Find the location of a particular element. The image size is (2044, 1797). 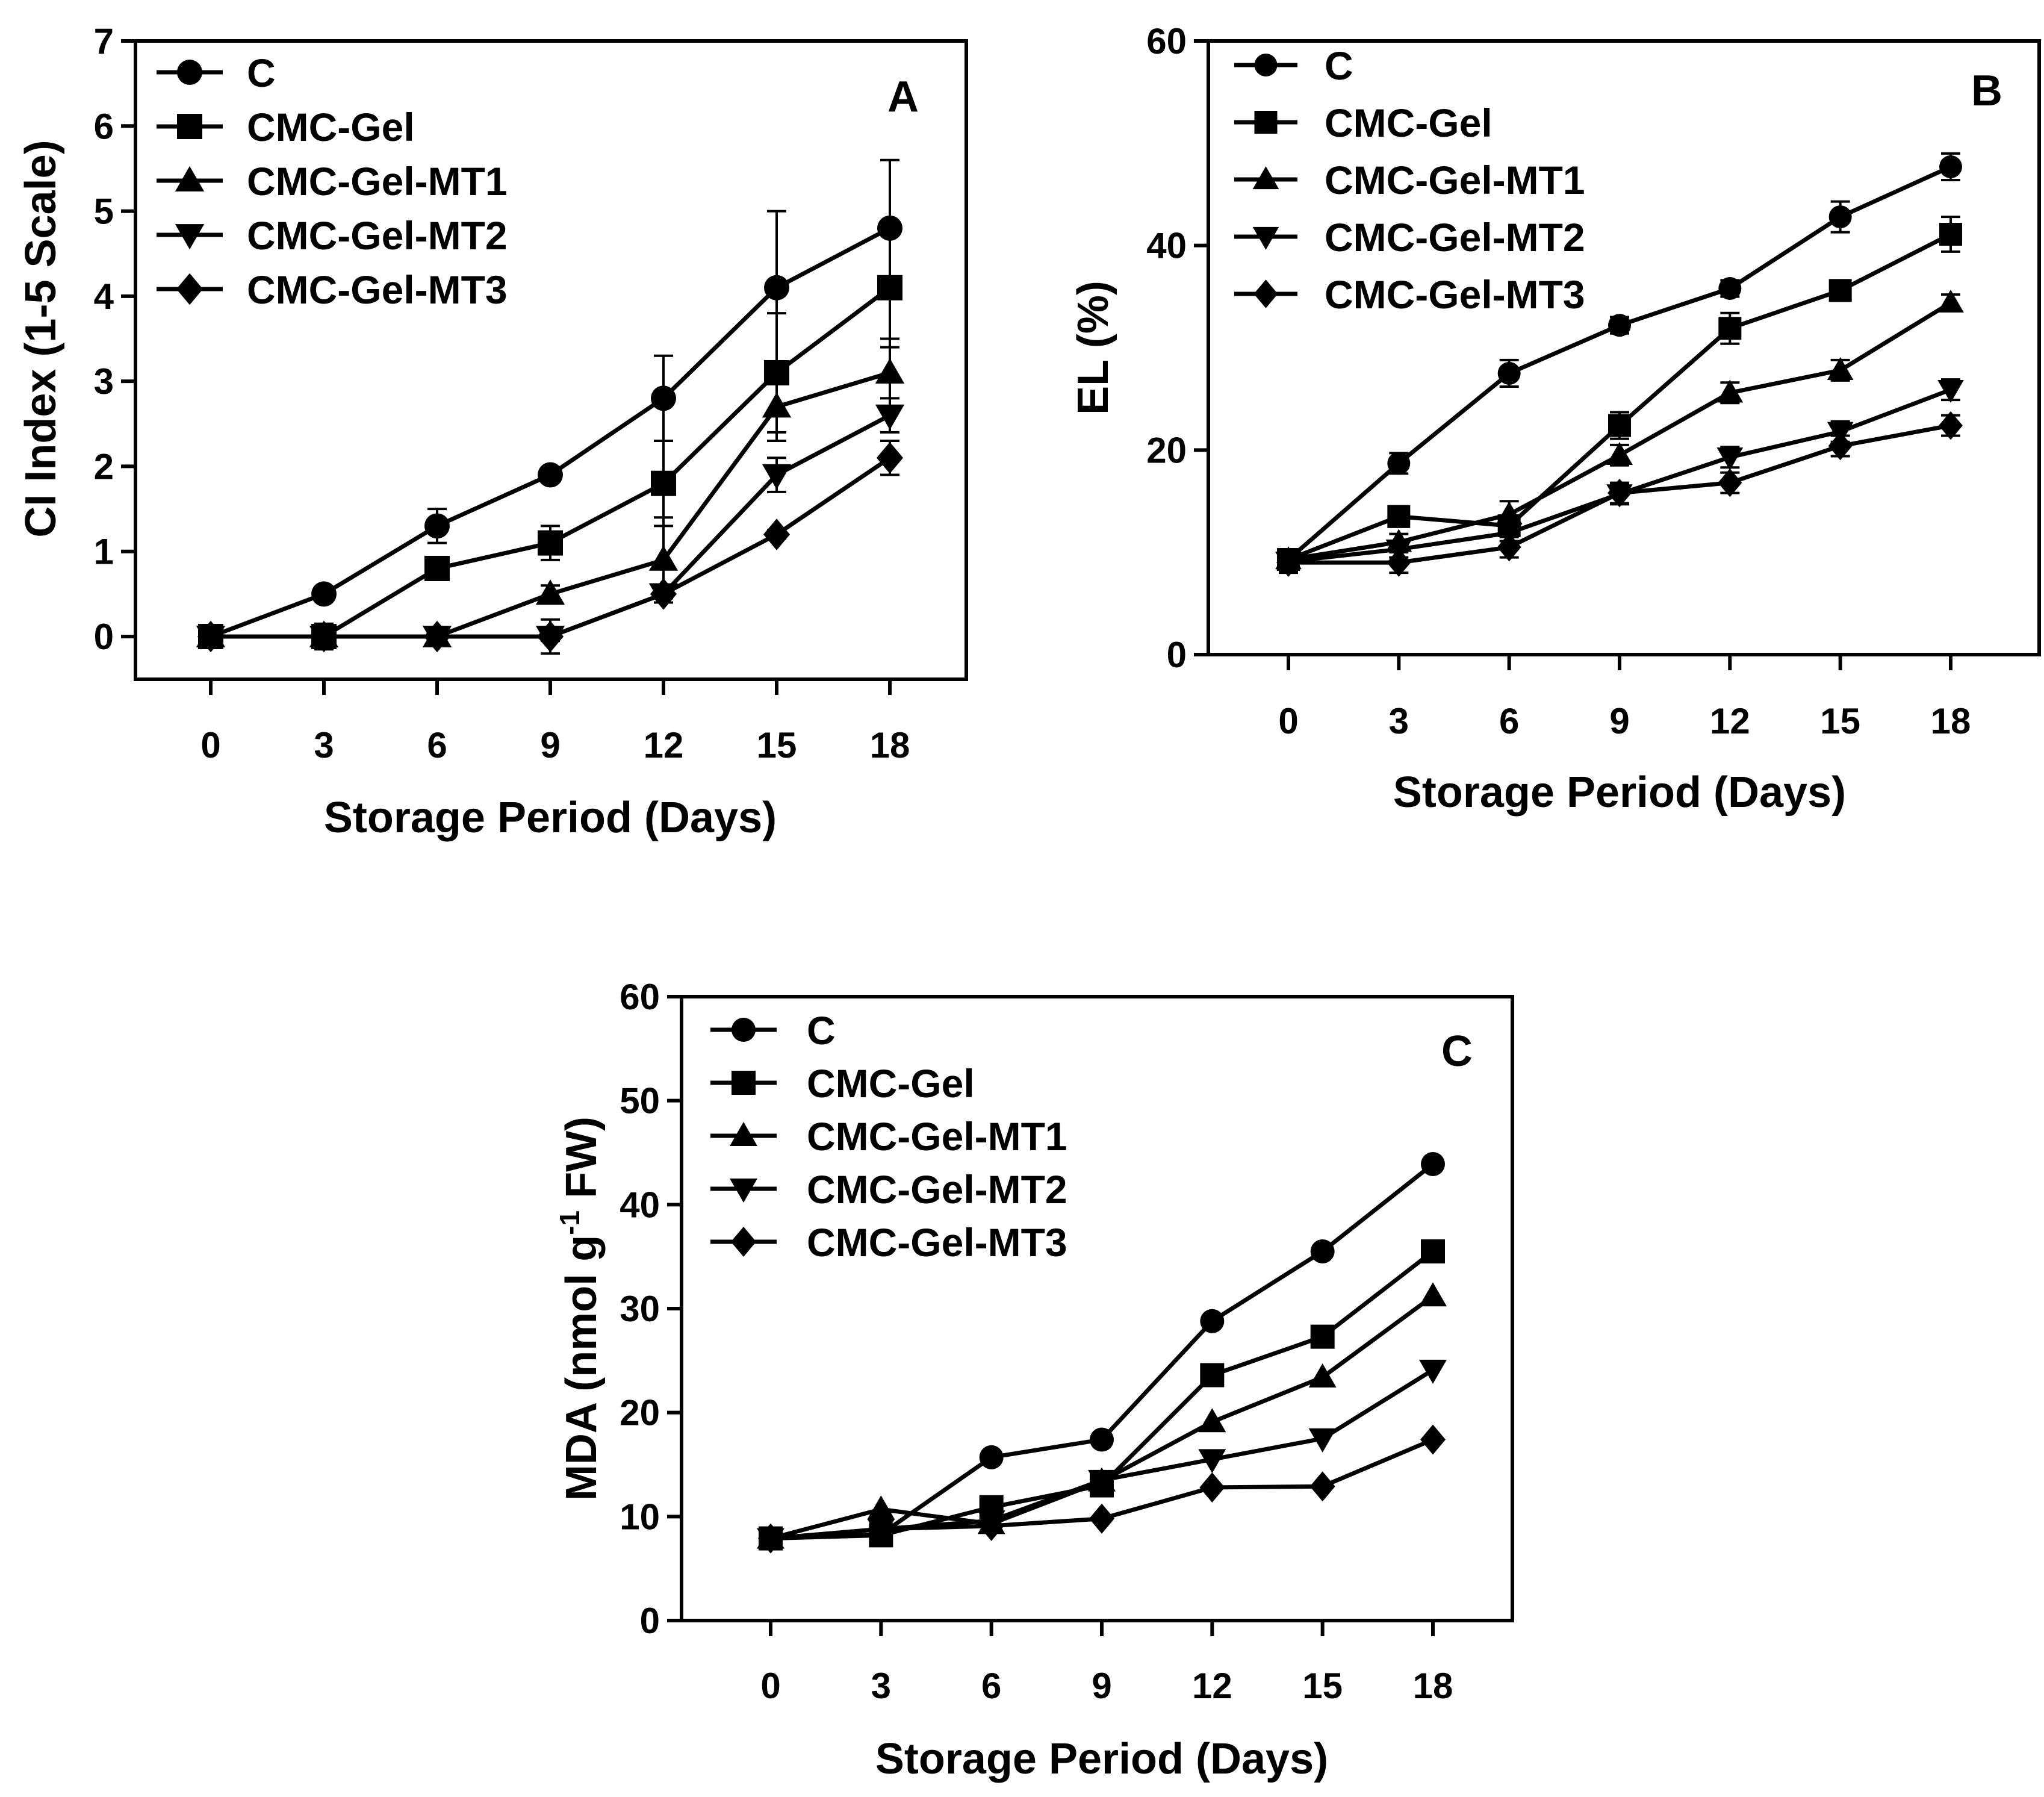

y-tick-label: 4 is located at coordinates (104, 296).